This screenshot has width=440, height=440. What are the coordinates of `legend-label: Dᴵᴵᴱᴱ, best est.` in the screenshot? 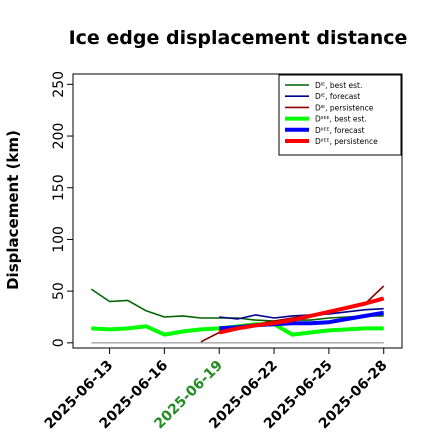 It's located at (341, 119).